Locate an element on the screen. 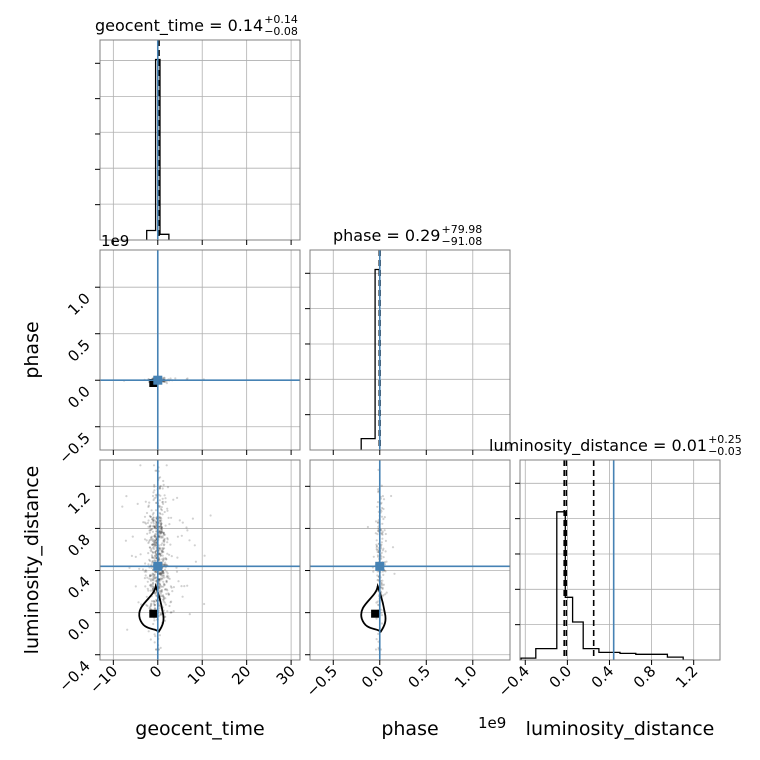 This screenshot has height=760, width=760. panel-phase-vs-phase is located at coordinates (408, 352).